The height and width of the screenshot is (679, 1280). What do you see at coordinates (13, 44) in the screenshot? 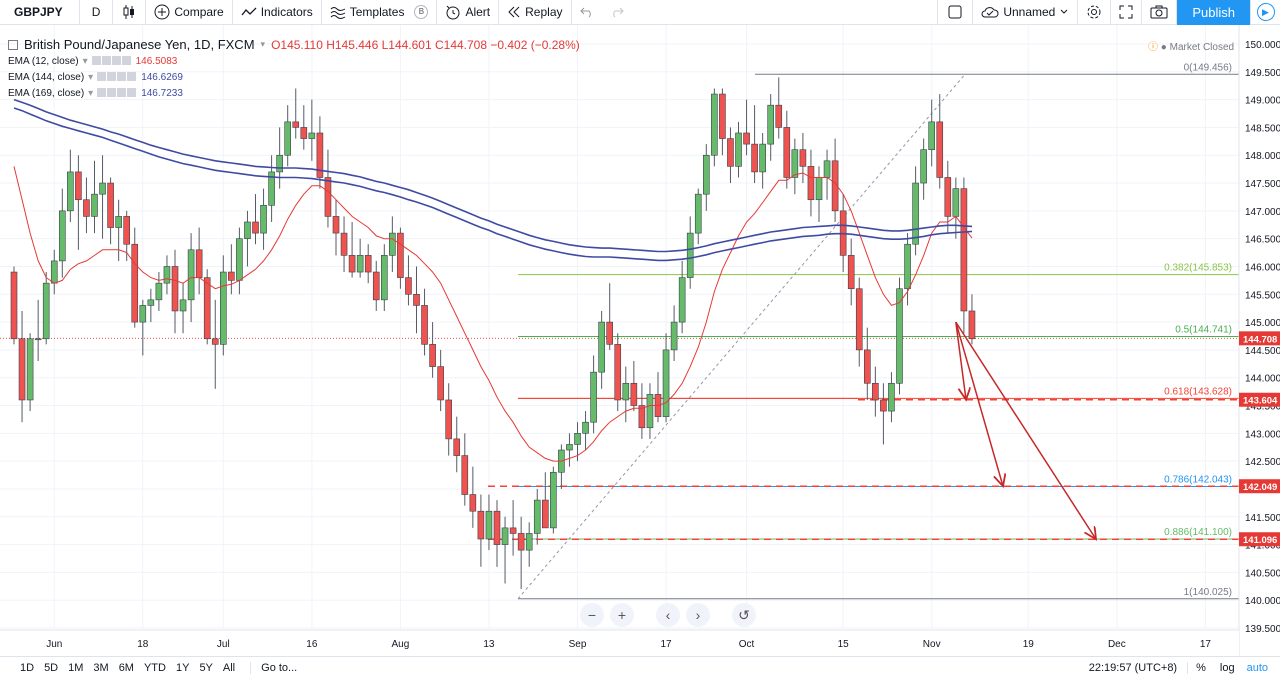
I see `collapse-legend-icon` at bounding box center [13, 44].